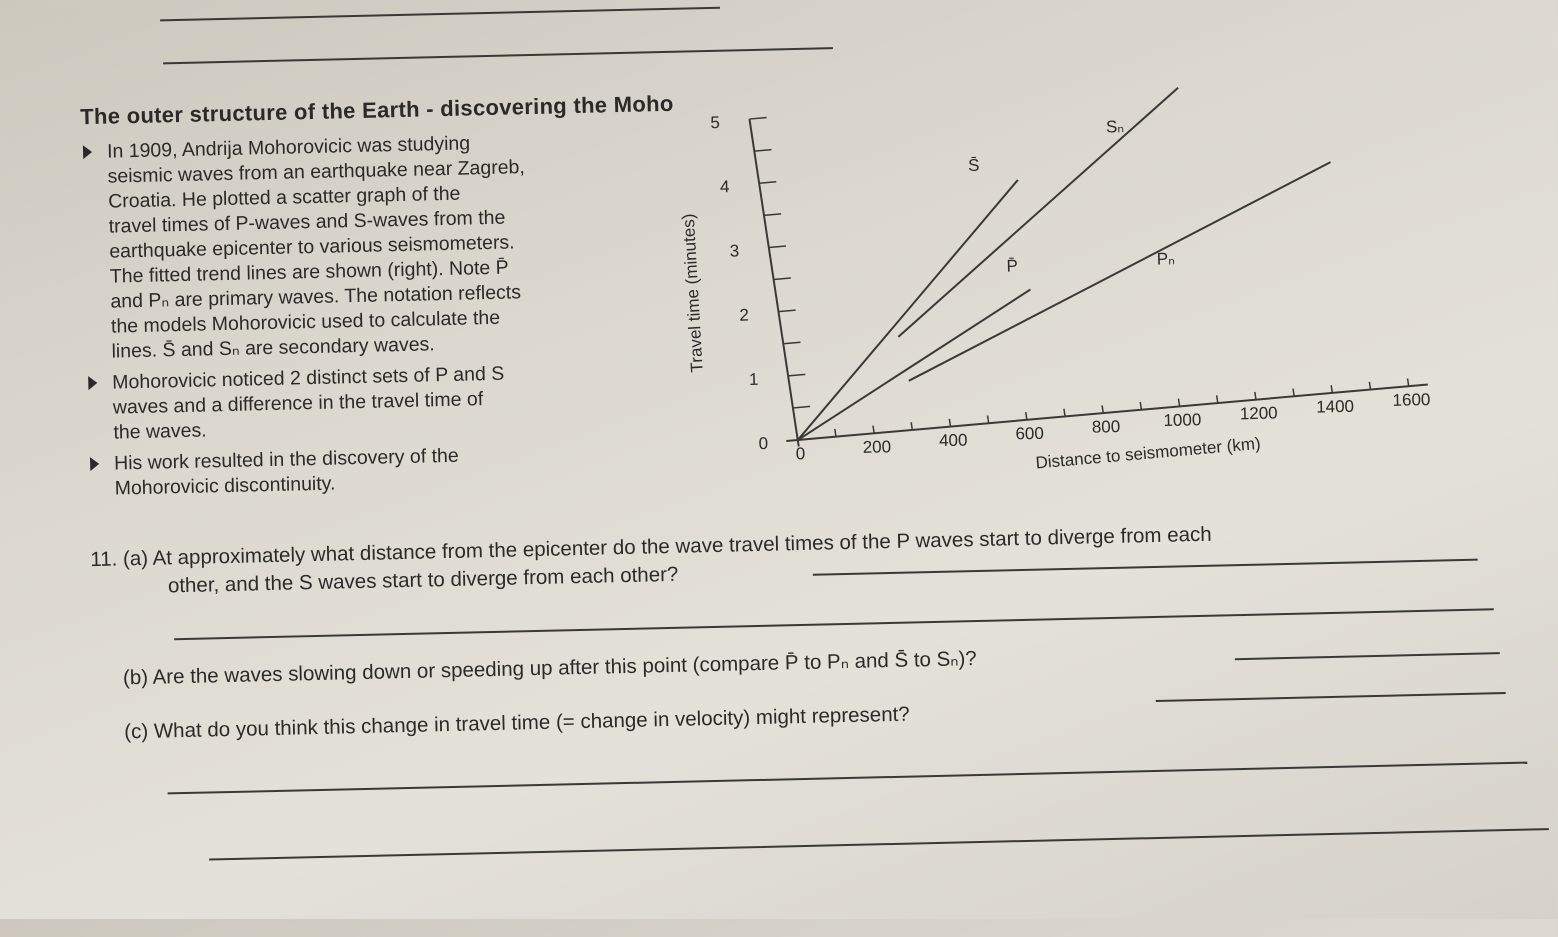  What do you see at coordinates (877, 447) in the screenshot?
I see `x-tick-label: 200` at bounding box center [877, 447].